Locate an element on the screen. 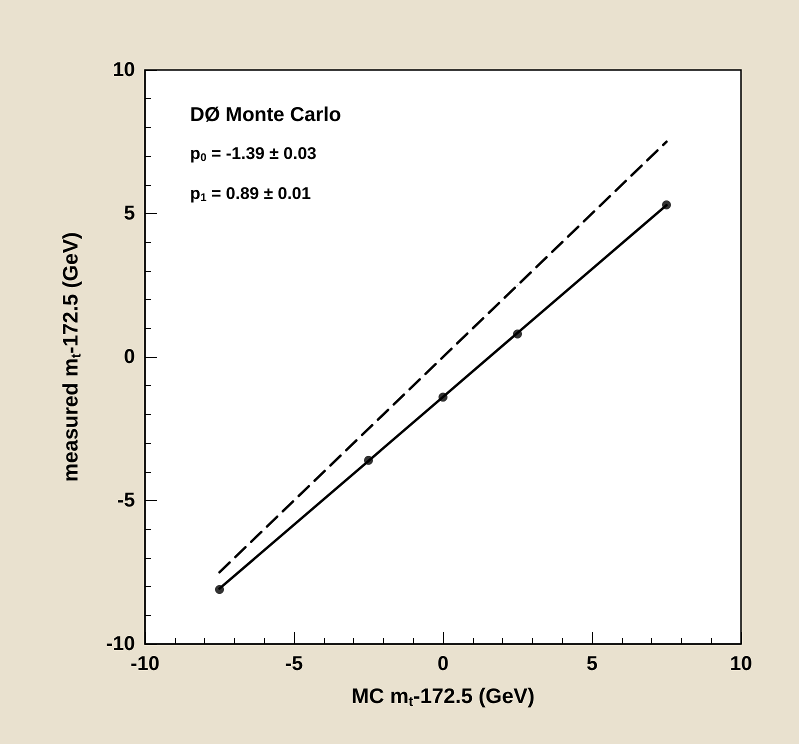 This screenshot has width=799, height=744. y-tick-label: 0 is located at coordinates (129, 357).